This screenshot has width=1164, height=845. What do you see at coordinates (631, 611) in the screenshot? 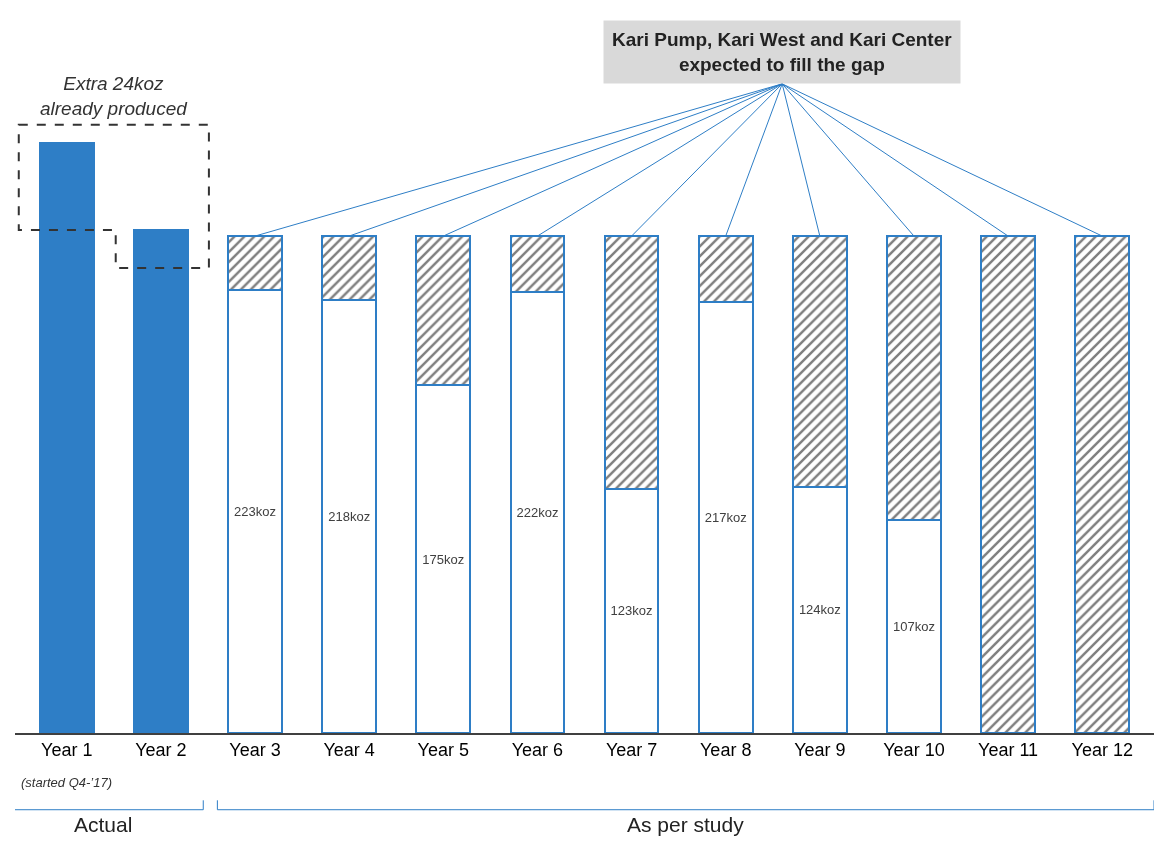
I see `data-label: 123koz` at bounding box center [631, 611].